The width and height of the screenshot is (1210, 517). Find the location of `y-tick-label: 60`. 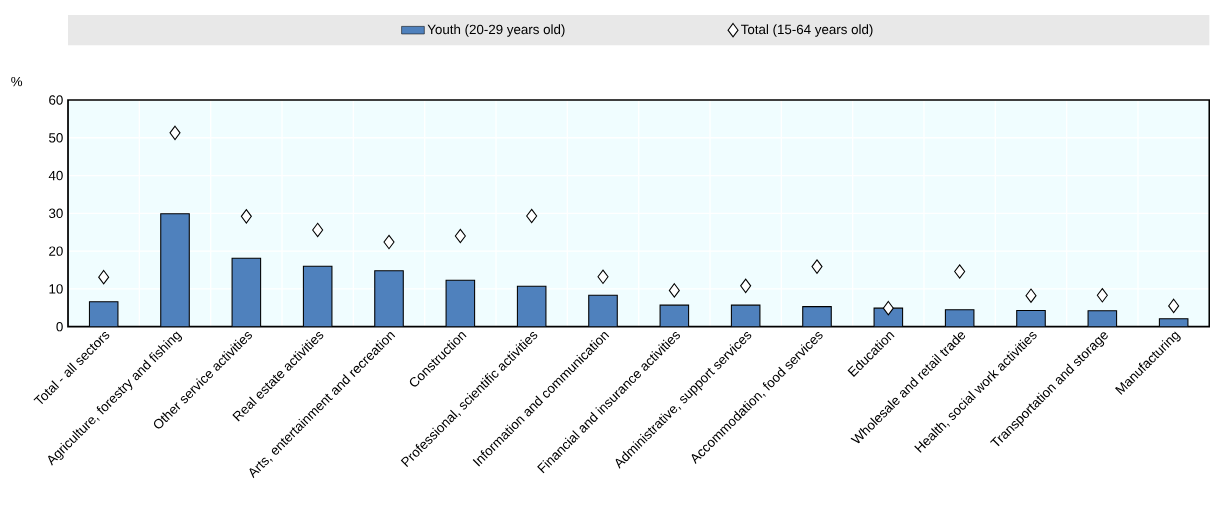

y-tick-label: 60 is located at coordinates (56, 100).